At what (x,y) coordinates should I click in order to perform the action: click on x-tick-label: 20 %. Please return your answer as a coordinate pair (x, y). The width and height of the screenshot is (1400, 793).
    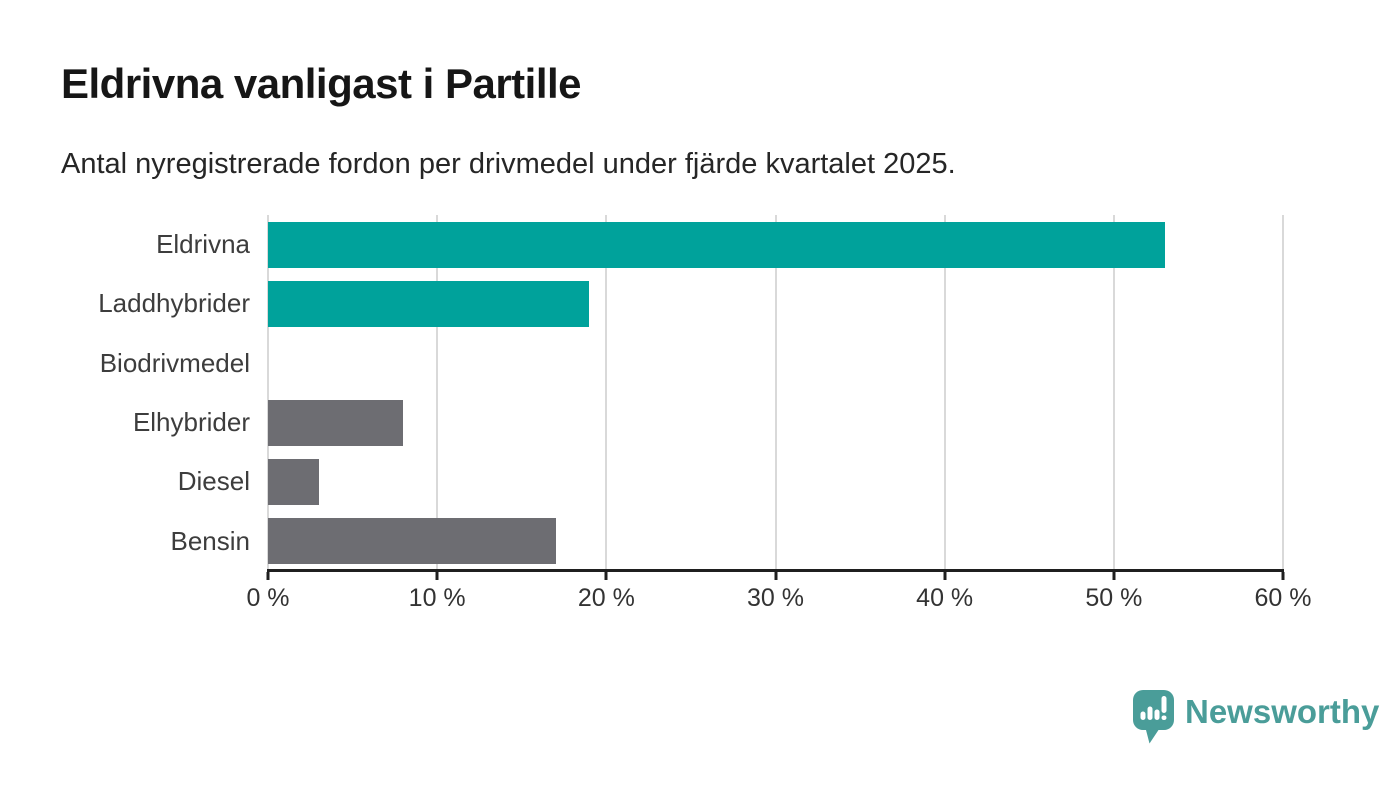
    Looking at the image, I should click on (606, 598).